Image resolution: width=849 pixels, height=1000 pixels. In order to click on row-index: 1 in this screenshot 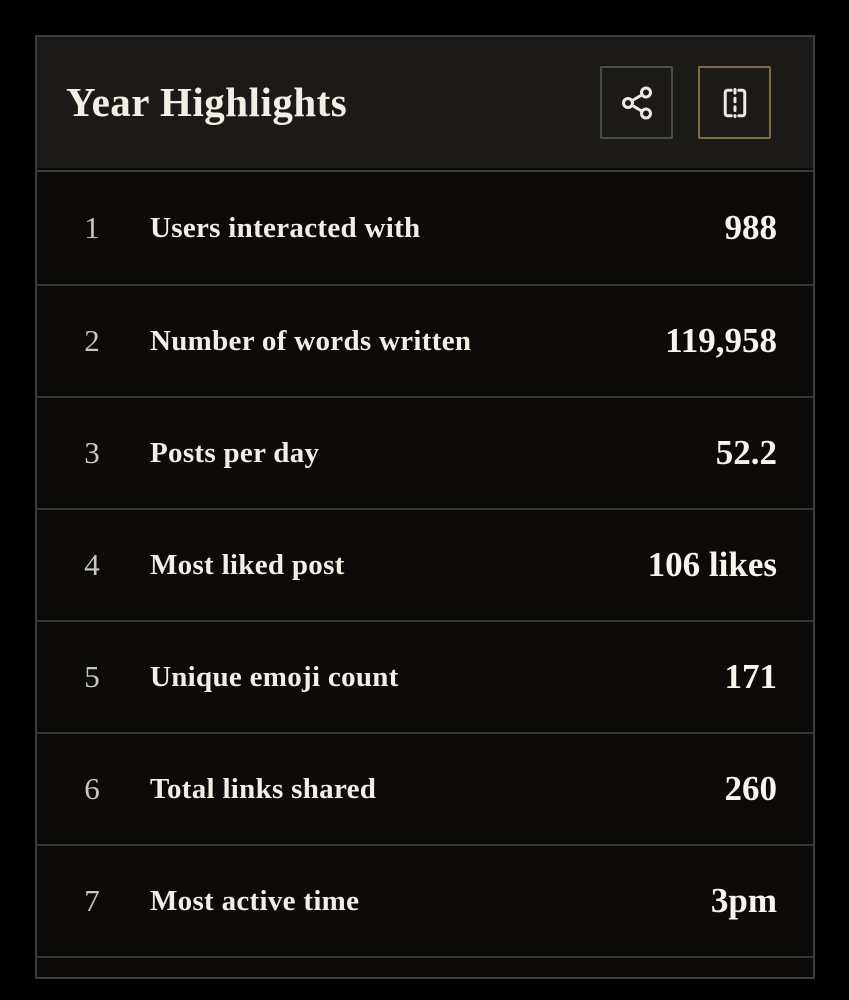, I will do `click(92, 227)`.